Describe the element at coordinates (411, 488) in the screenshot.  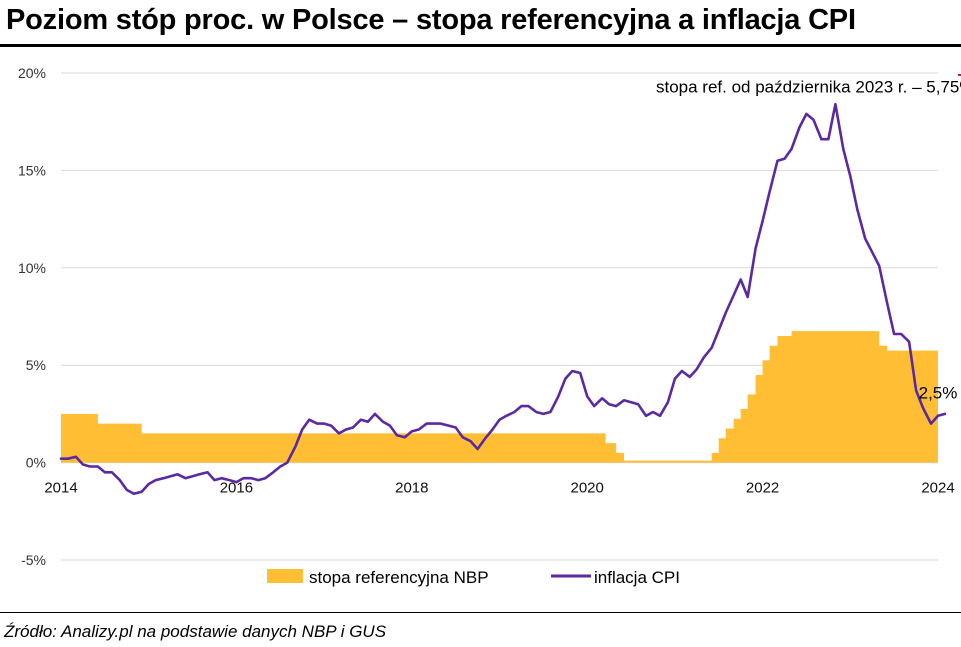
I see `x-tick-label: 2018` at that location.